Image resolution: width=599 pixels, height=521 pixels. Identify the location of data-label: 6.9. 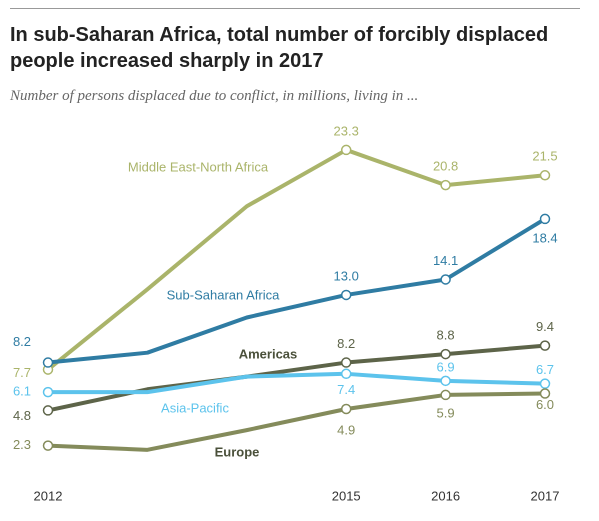
(446, 366).